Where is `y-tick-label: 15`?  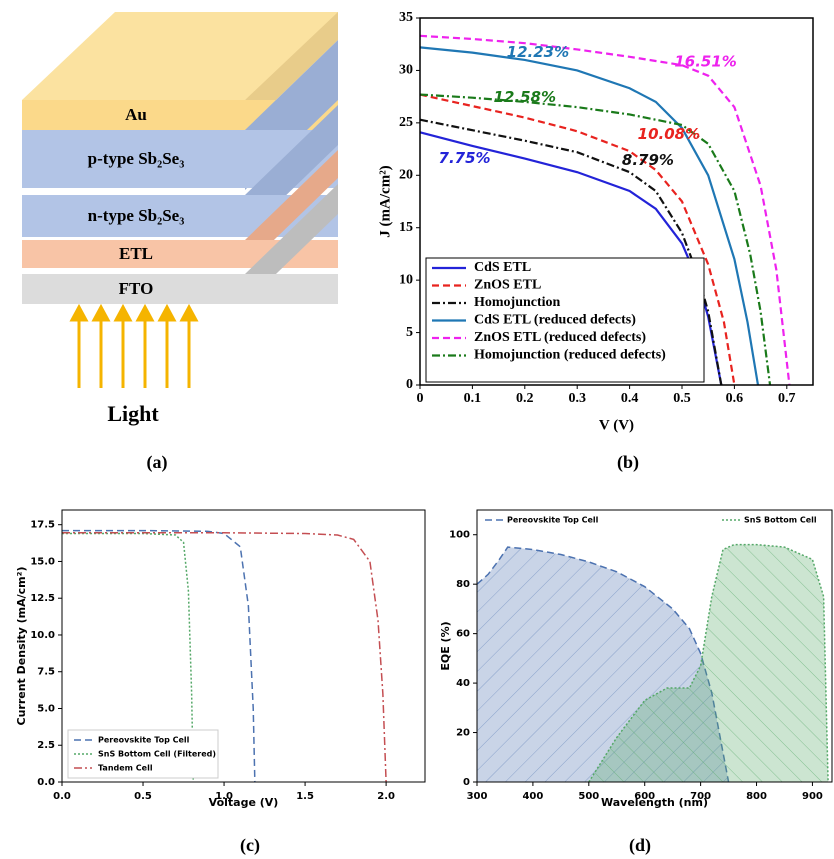 y-tick-label: 15 is located at coordinates (406, 227).